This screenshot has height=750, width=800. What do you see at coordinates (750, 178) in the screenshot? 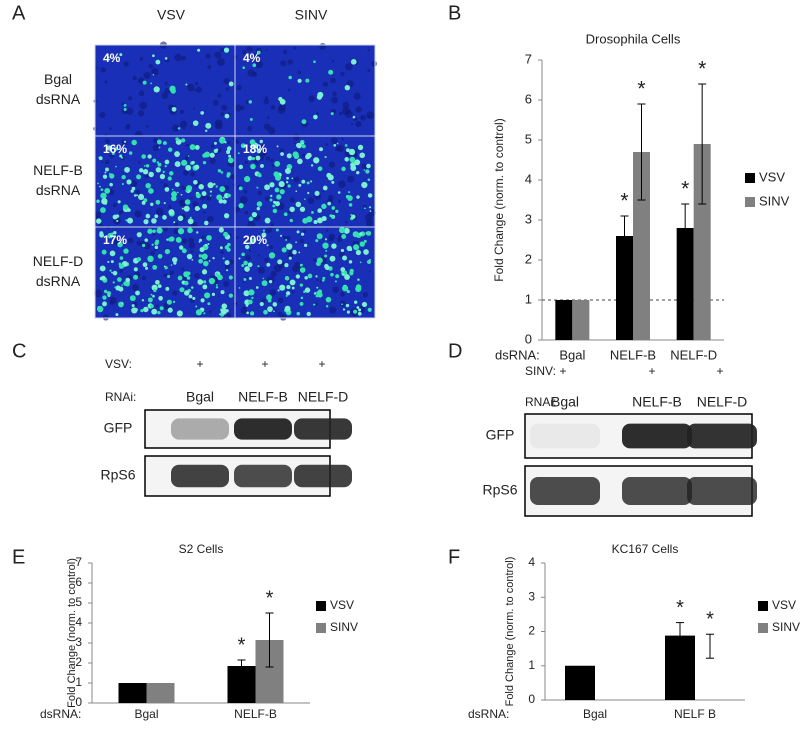
I see `legend-swatch` at bounding box center [750, 178].